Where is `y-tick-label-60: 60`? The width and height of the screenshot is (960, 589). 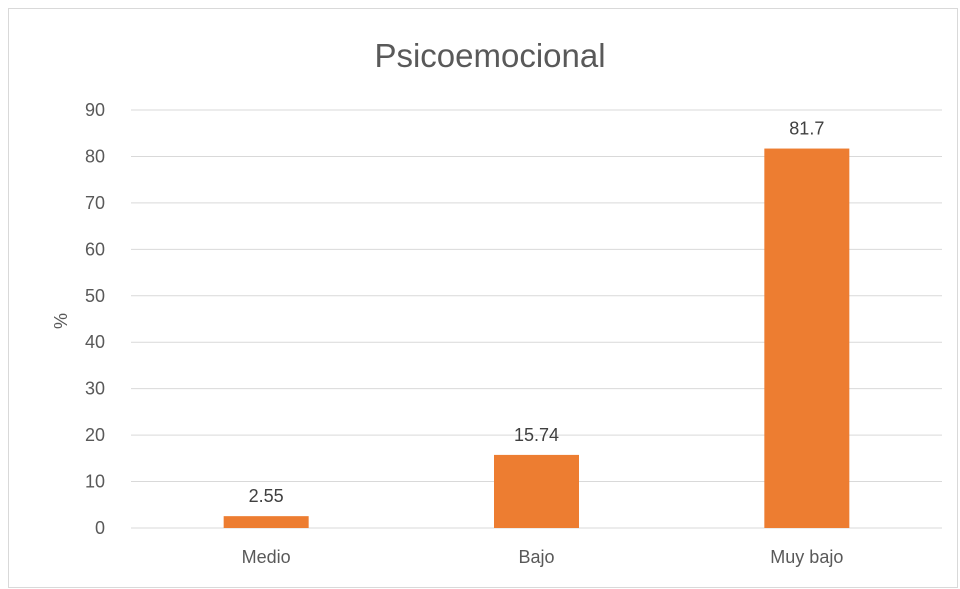 y-tick-label-60: 60 is located at coordinates (95, 249).